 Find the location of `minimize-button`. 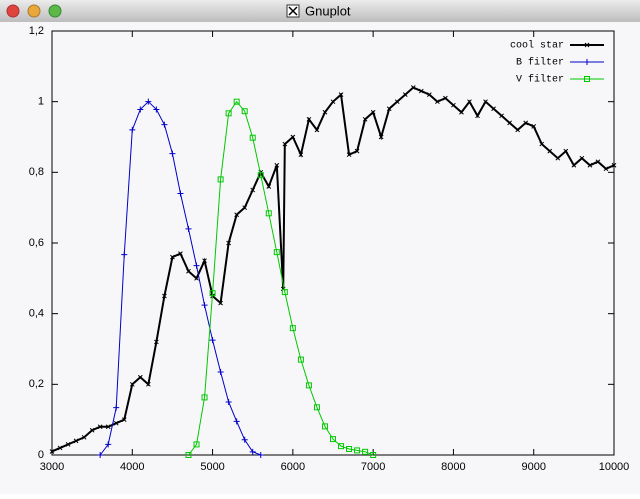

minimize-button is located at coordinates (34, 11).